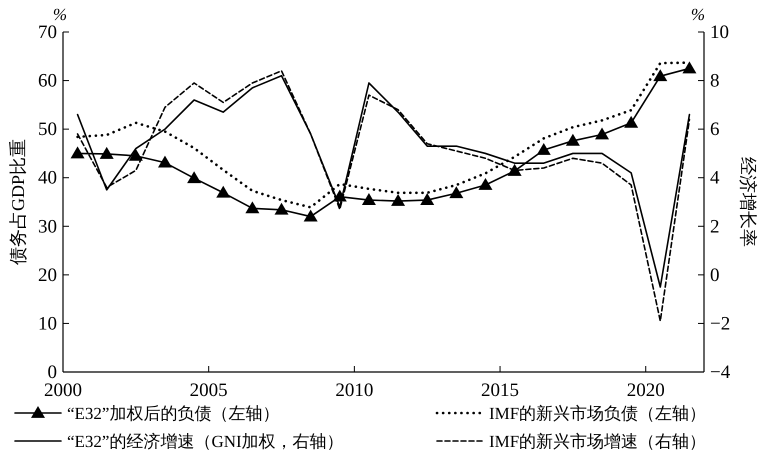  I want to click on y-tick-label: 50, so click(47, 129).